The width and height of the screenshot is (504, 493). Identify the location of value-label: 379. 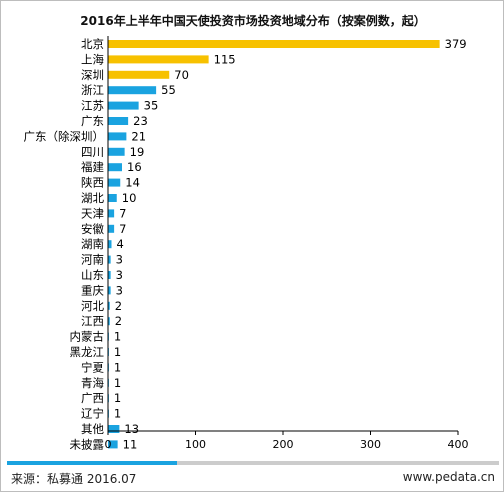
(456, 44).